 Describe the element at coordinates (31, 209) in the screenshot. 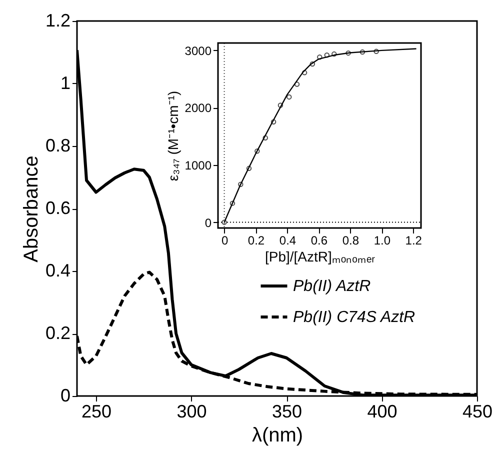

I see `y-axis-title: Absorbance` at that location.